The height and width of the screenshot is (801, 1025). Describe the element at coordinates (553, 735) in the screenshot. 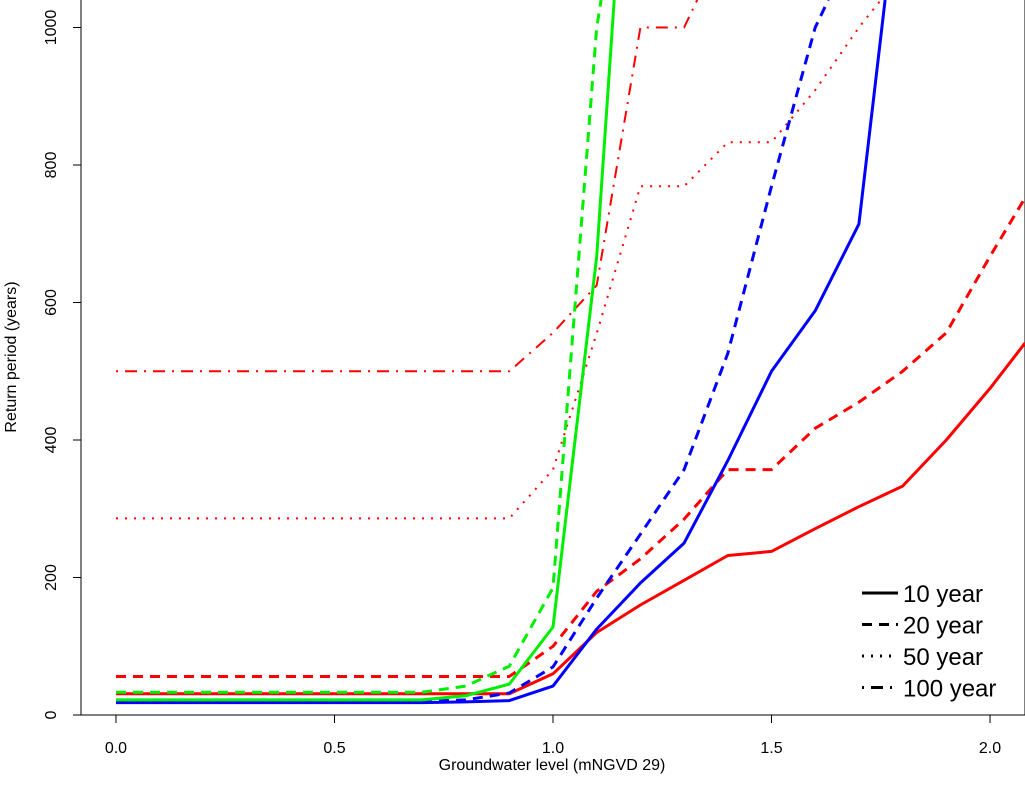

I see `x-axis: 0.0 0.5 1.0 1.5 2.0` at that location.